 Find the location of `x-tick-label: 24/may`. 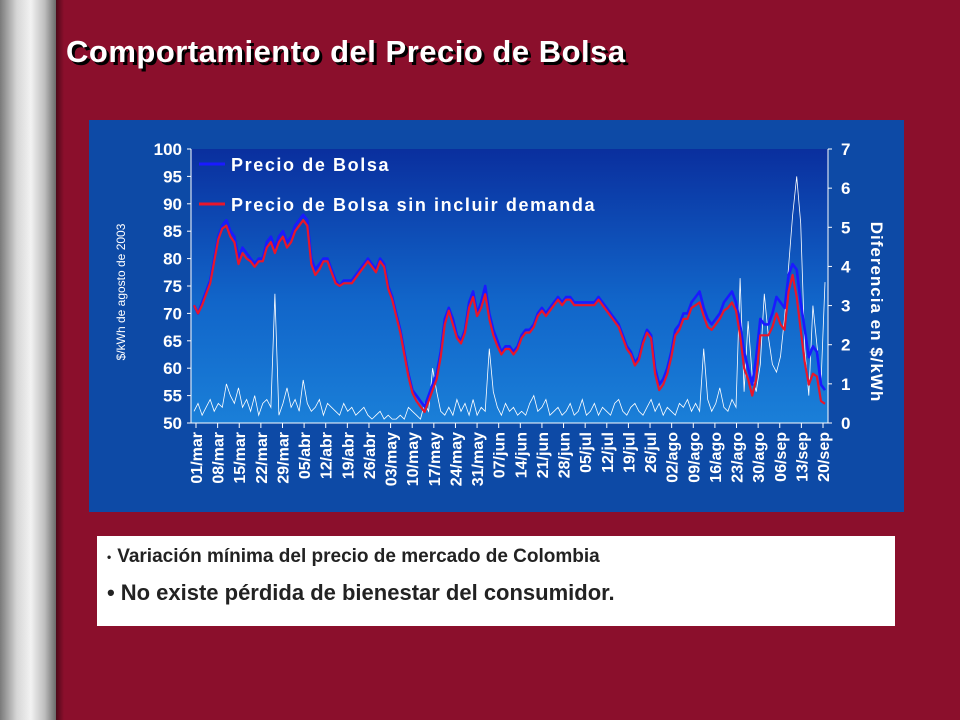

x-tick-label: 24/may is located at coordinates (456, 459).